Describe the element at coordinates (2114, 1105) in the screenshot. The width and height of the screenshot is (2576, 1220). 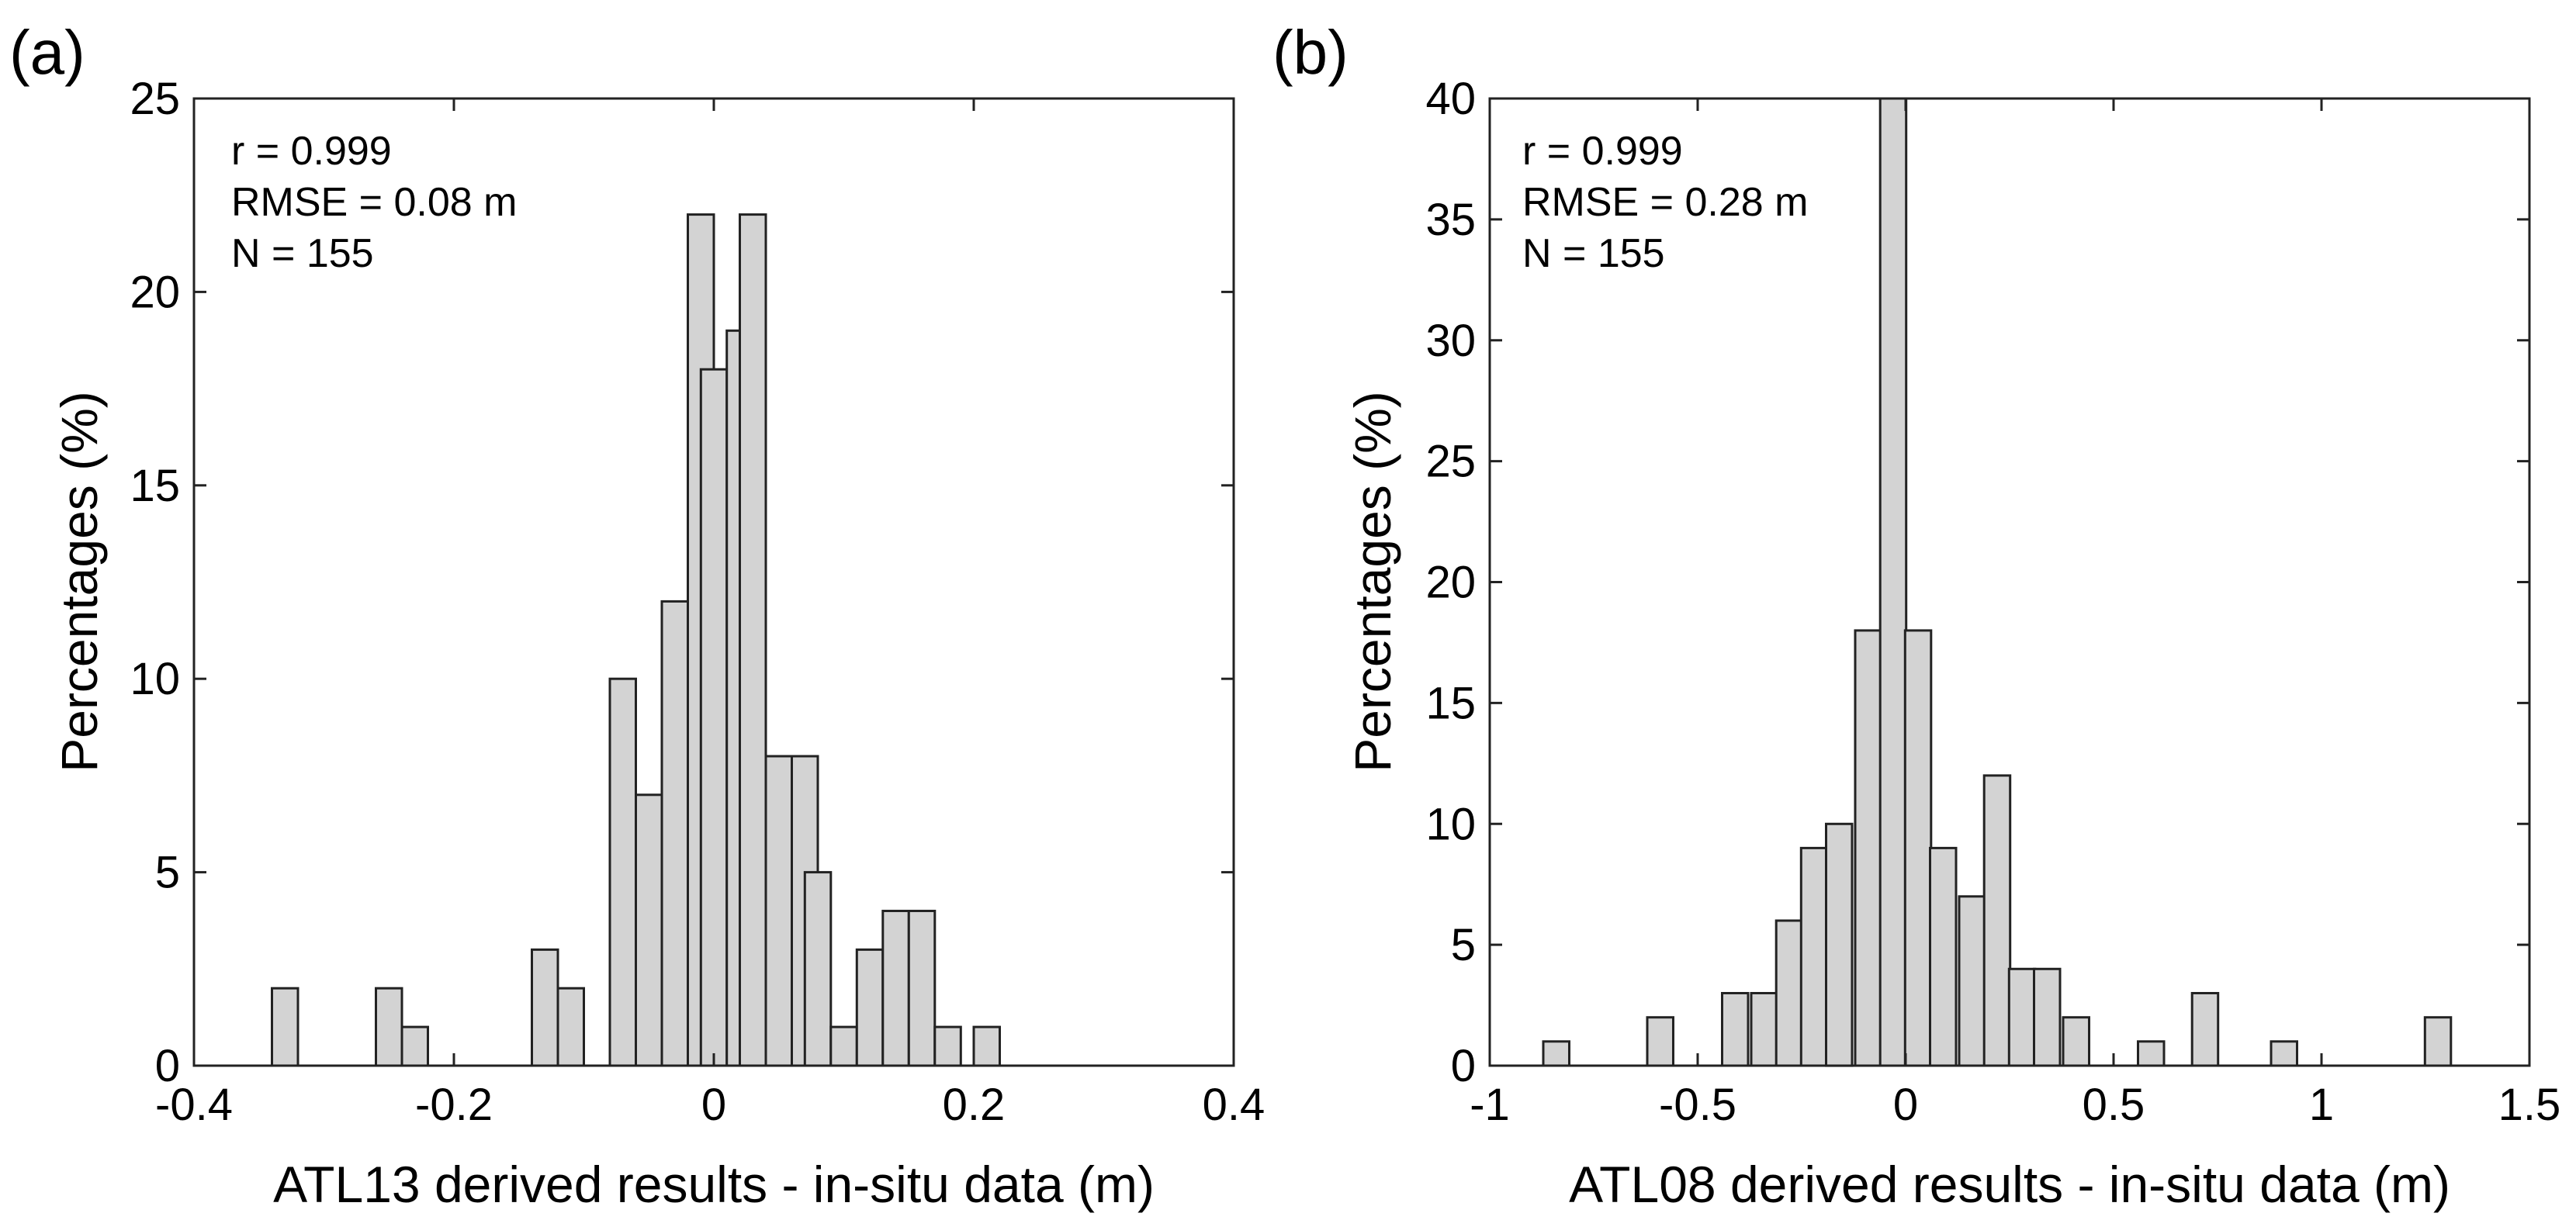
I see `panel-b-x-tick-label: 0.5` at that location.